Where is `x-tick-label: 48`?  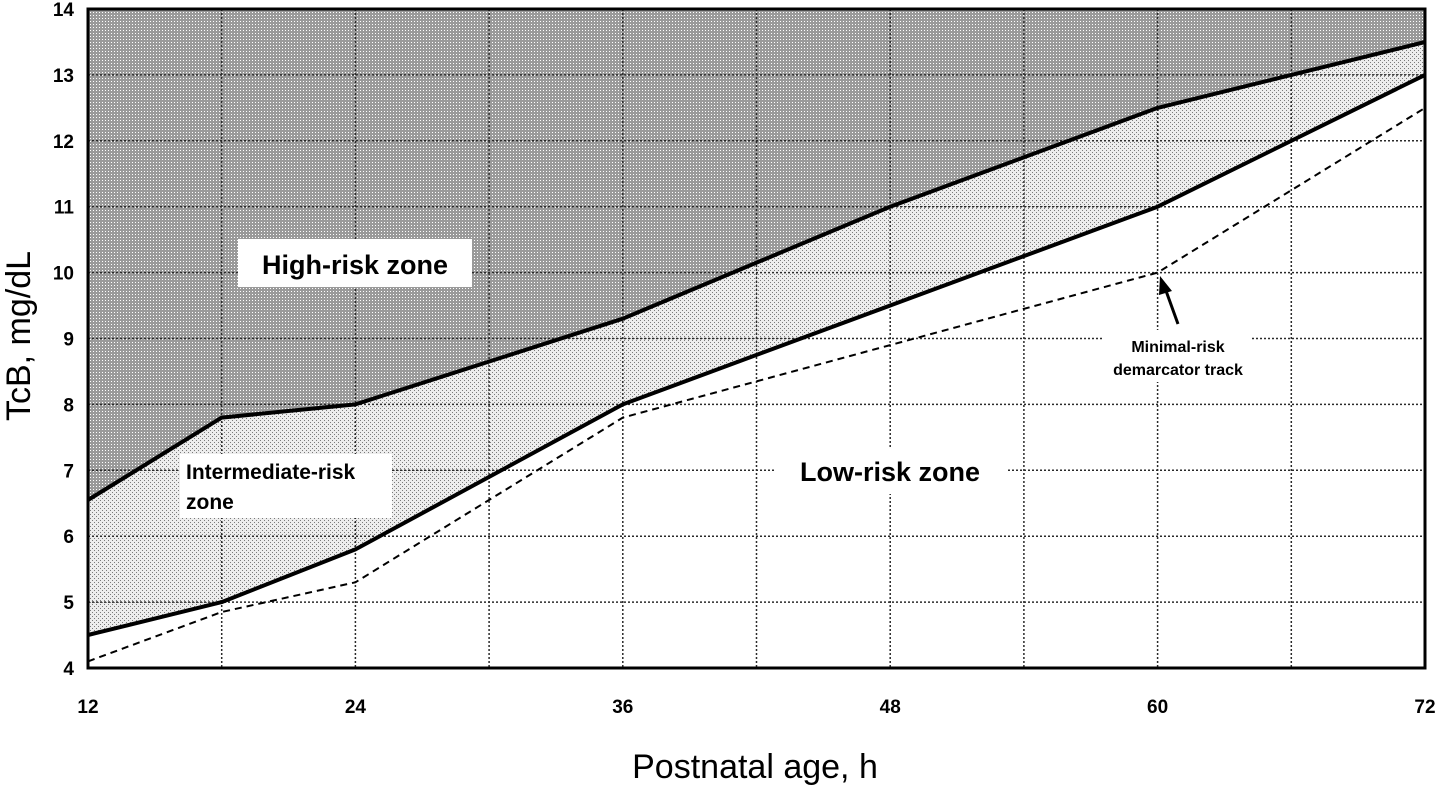
x-tick-label: 48 is located at coordinates (890, 707).